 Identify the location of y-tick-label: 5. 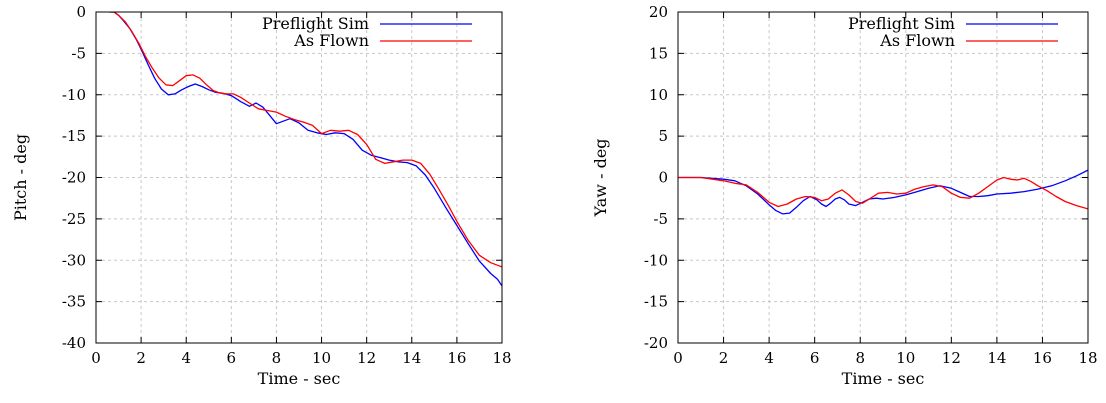
(663, 136).